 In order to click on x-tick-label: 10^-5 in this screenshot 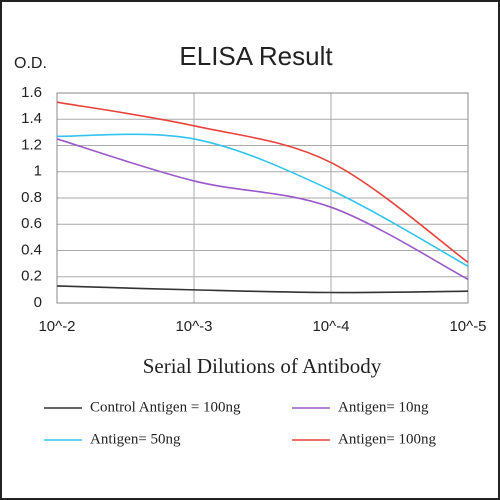, I will do `click(467, 326)`.